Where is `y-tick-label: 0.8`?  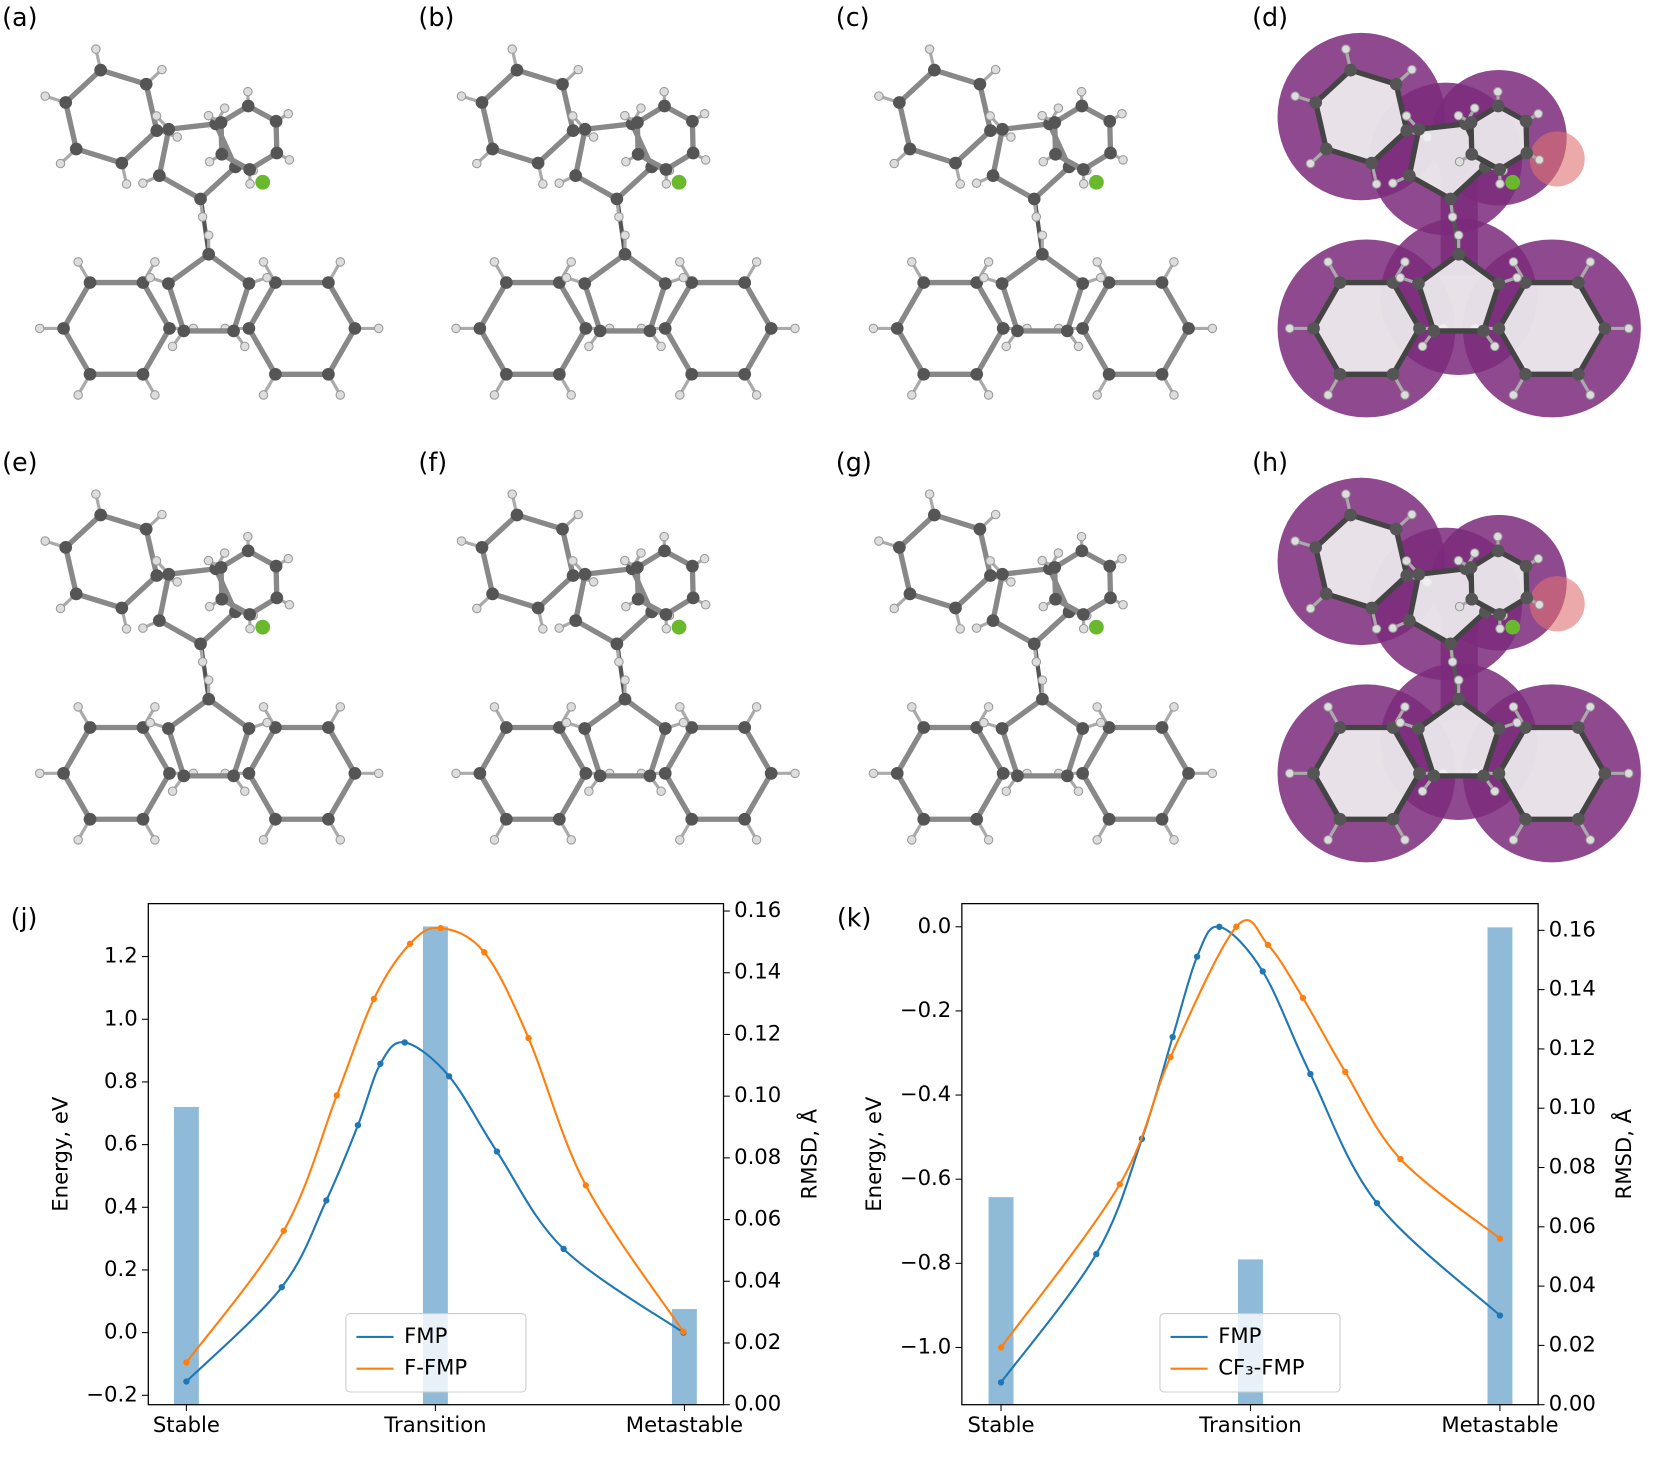 y-tick-label: 0.8 is located at coordinates (121, 1080).